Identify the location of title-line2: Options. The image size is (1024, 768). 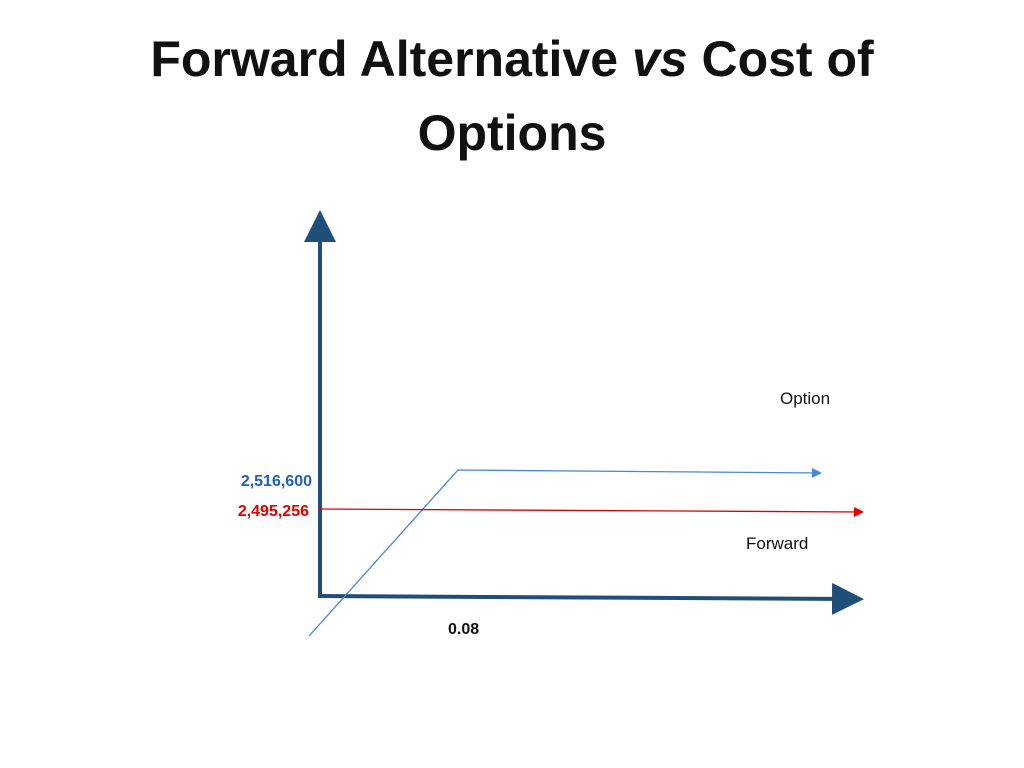
(512, 133).